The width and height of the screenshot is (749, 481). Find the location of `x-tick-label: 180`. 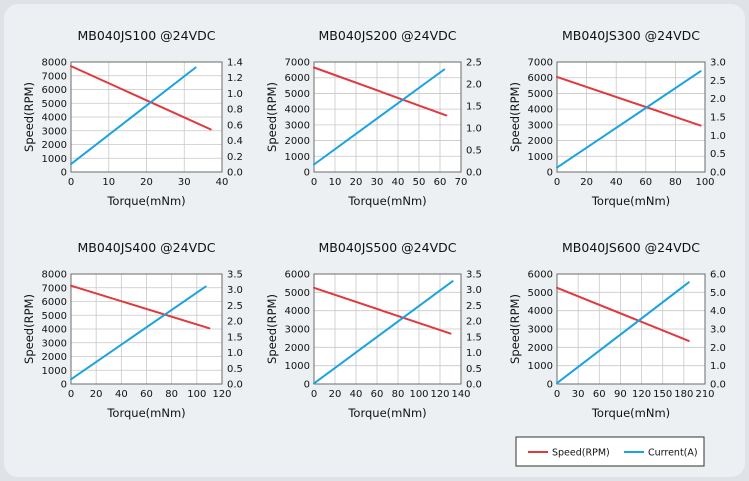

x-tick-label: 180 is located at coordinates (683, 394).